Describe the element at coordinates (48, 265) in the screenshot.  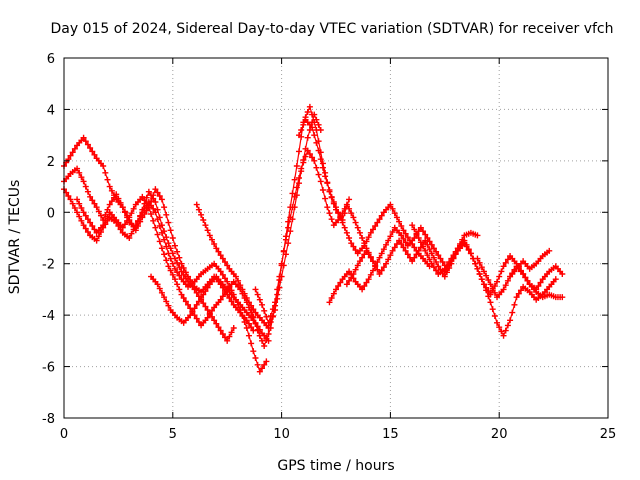
I see `y-tick-label: -2` at that location.